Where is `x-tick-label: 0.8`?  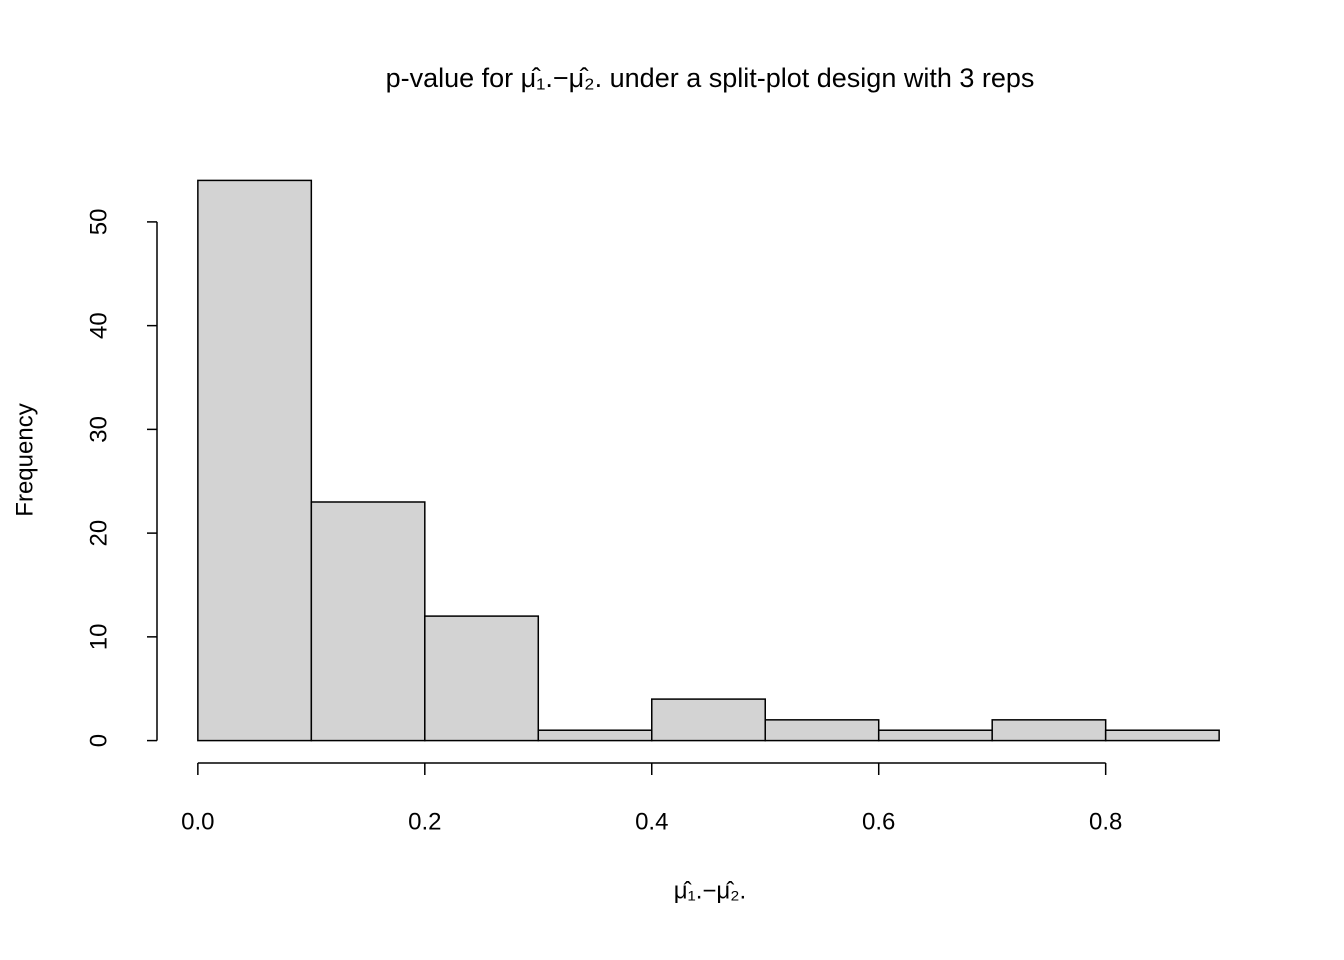 x-tick-label: 0.8 is located at coordinates (1105, 821).